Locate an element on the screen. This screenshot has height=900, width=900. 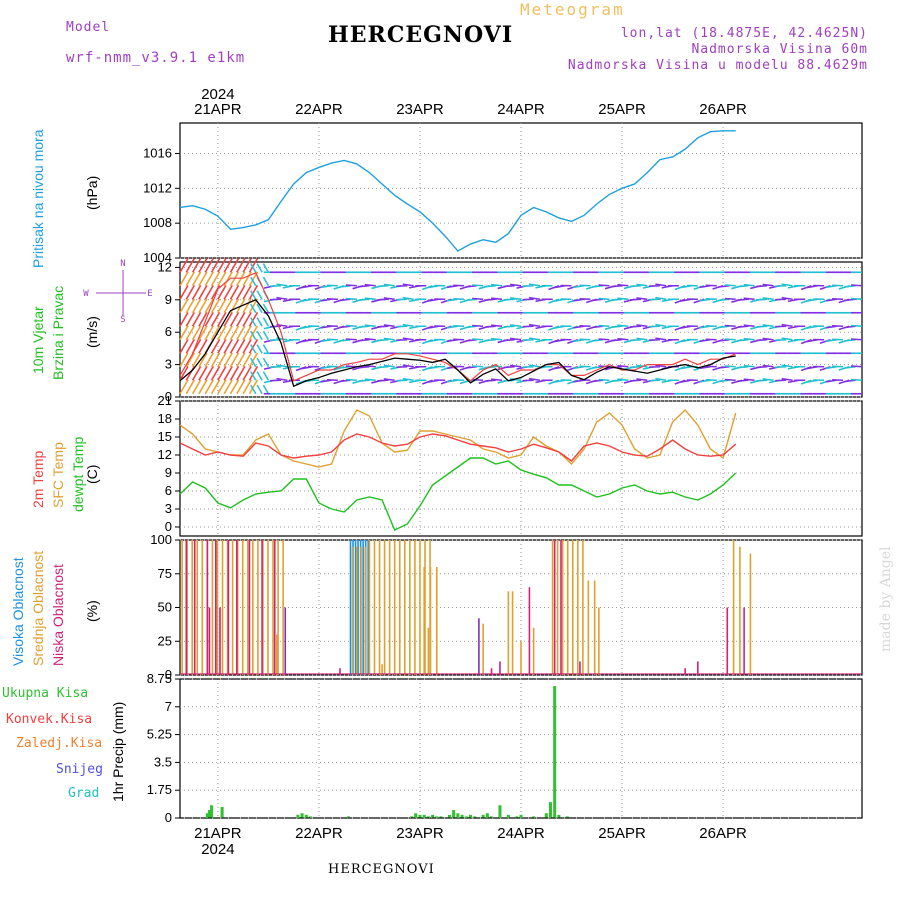
lonlat-text: lon,lat (18.4875E, 42.4625N) is located at coordinates (744, 33).